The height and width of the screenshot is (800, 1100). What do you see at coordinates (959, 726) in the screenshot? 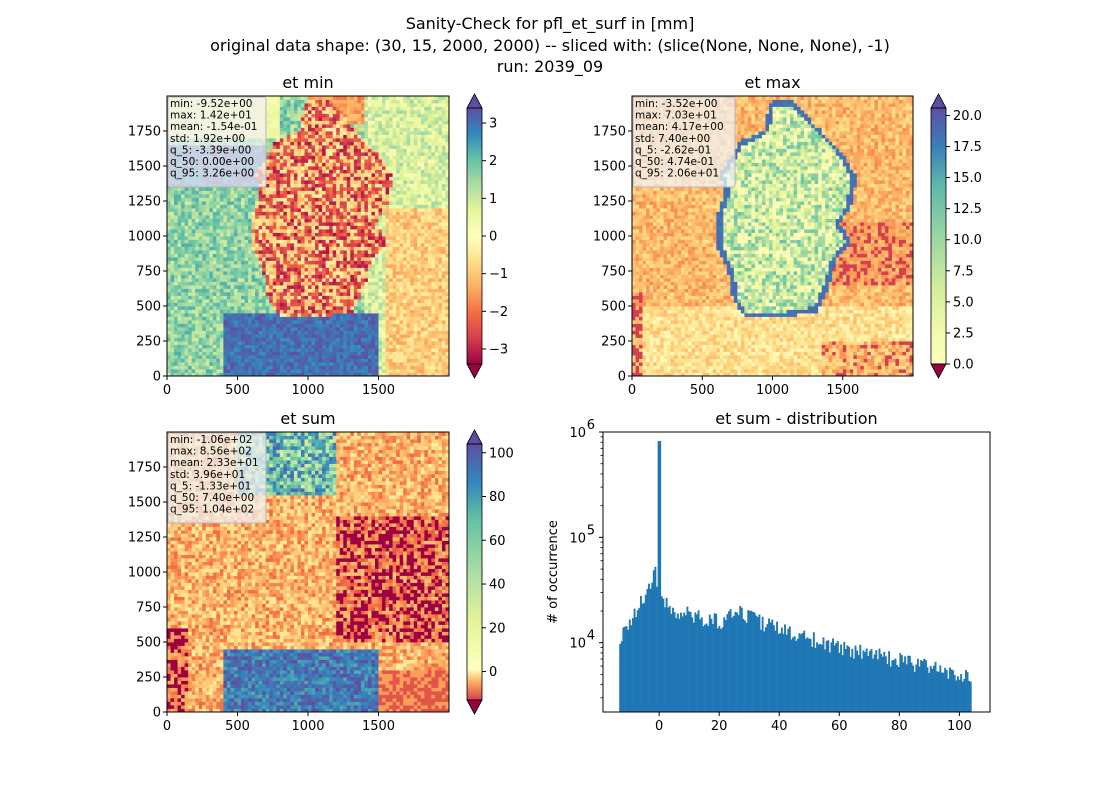
I see `x-tick-label: 100` at bounding box center [959, 726].